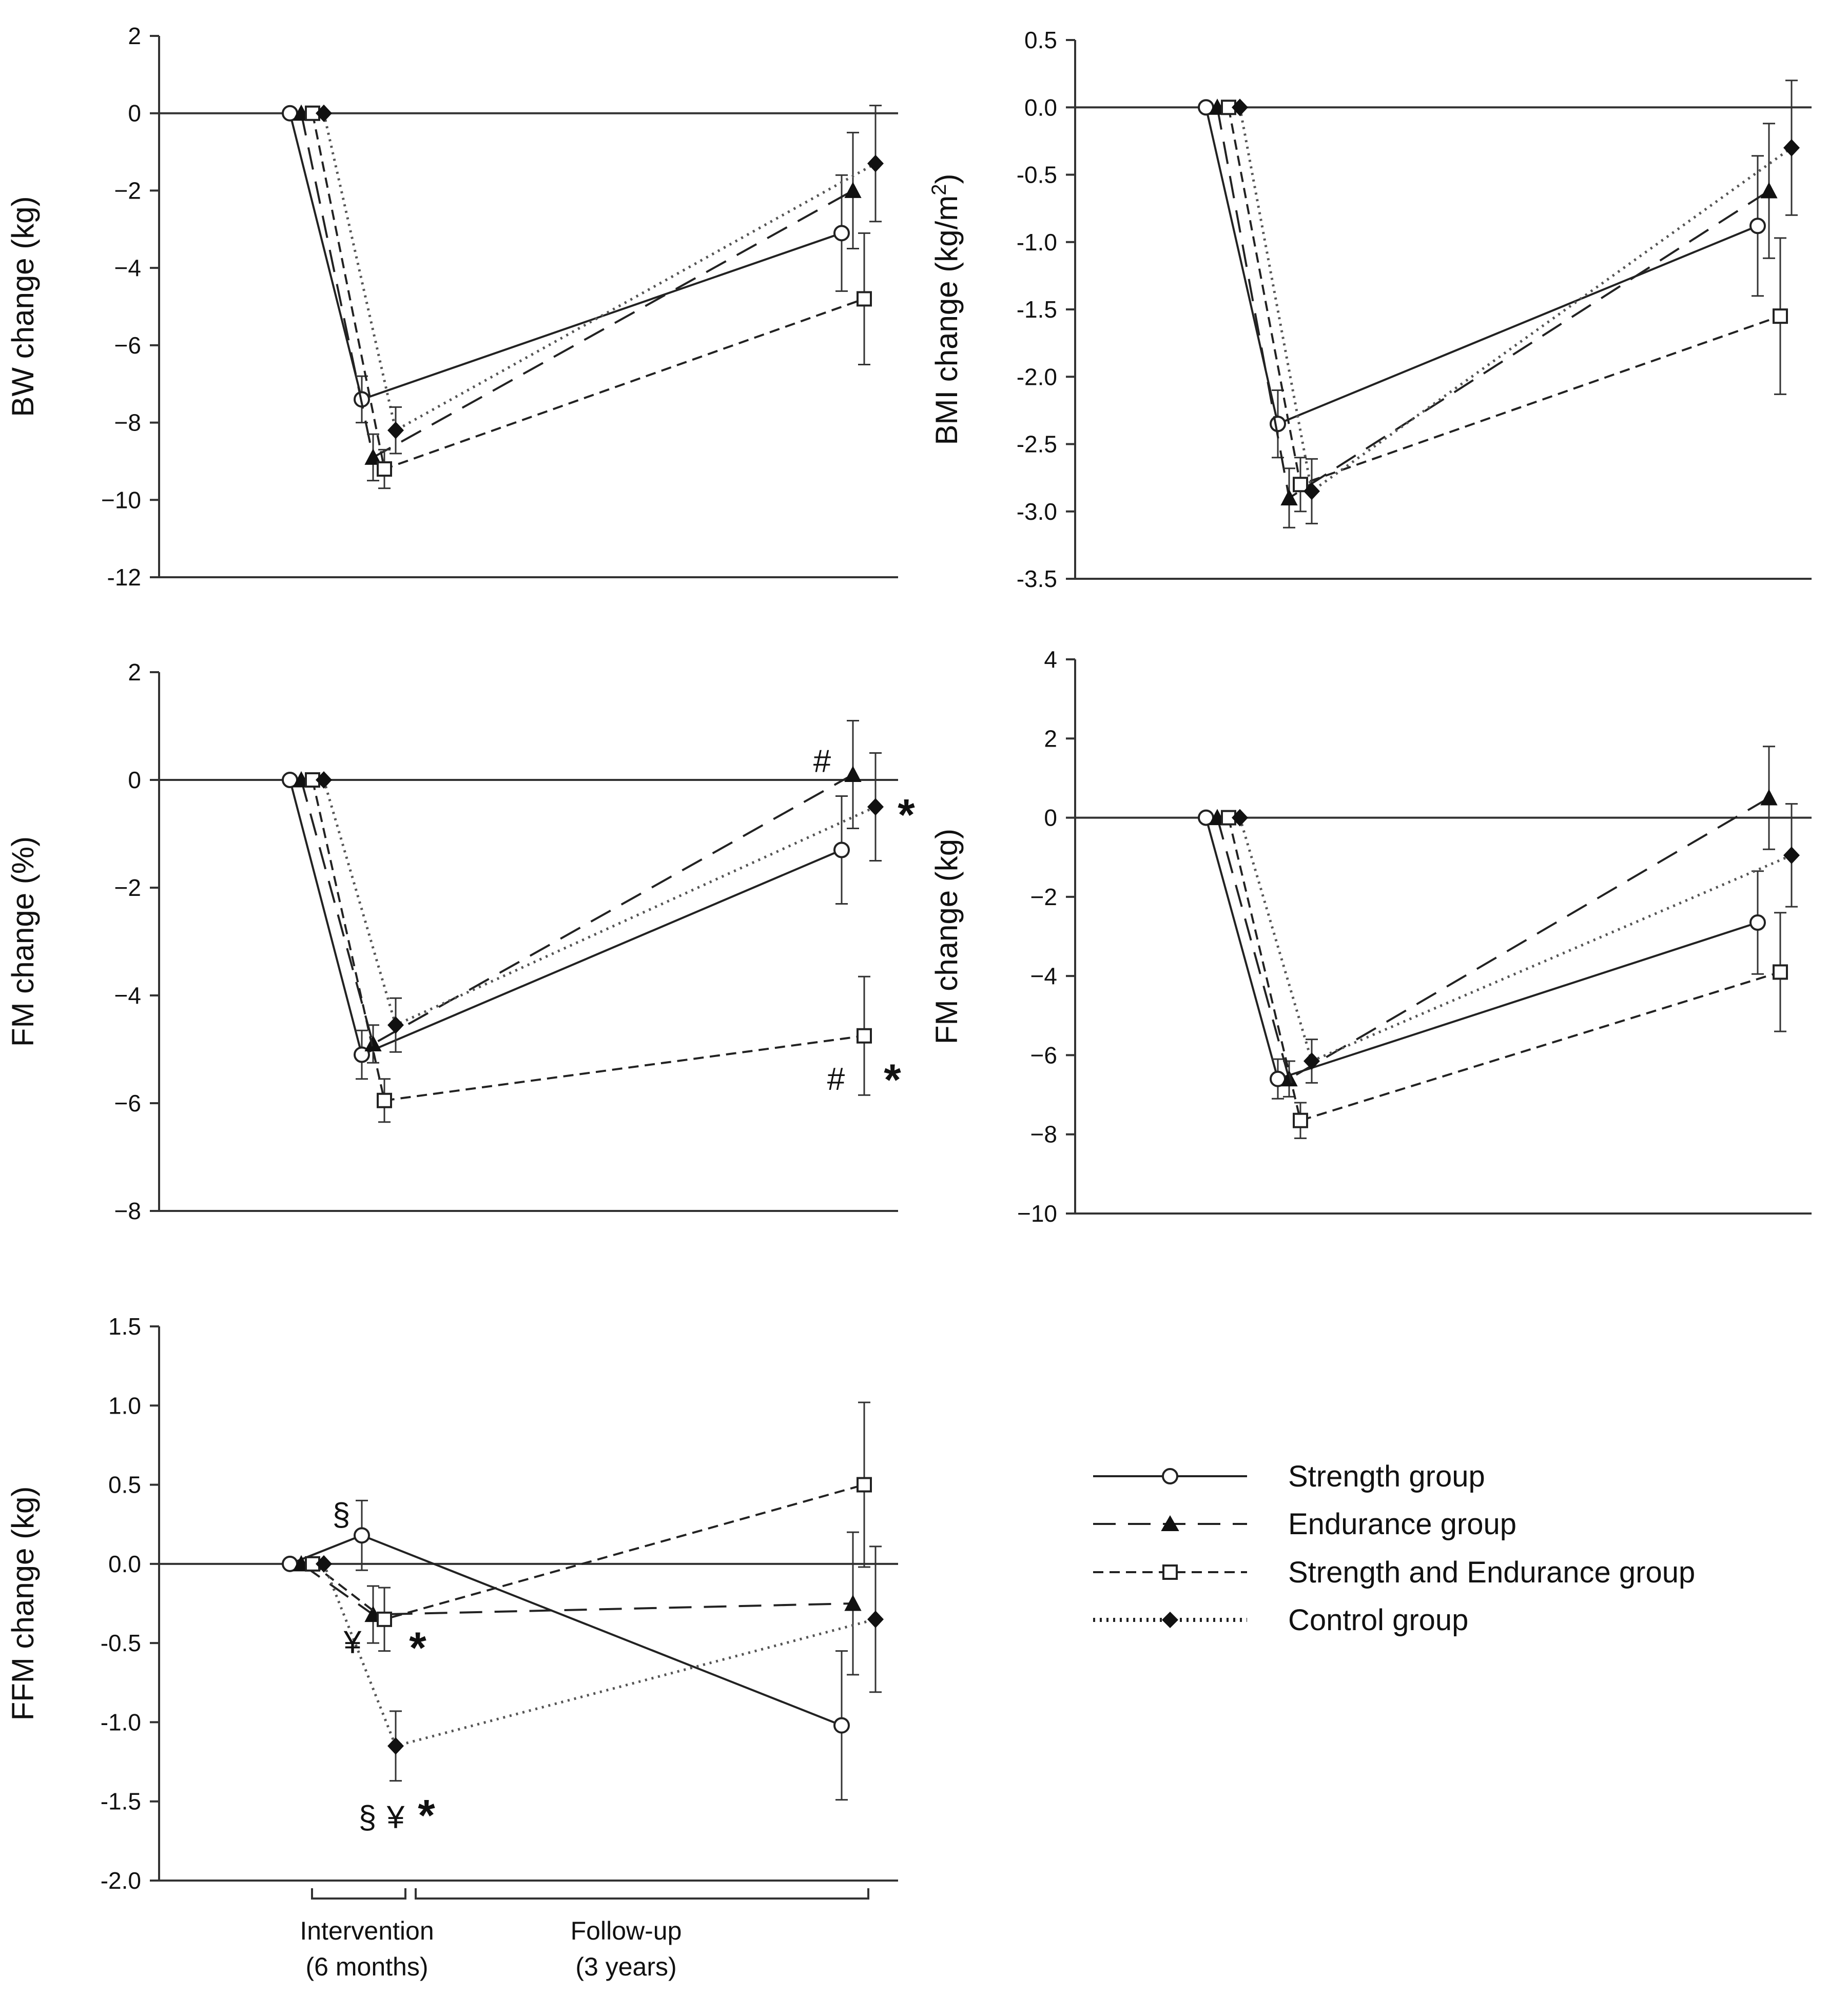 The image size is (1848, 1996). I want to click on y-axis-title: FFM change (kg), so click(23, 1604).